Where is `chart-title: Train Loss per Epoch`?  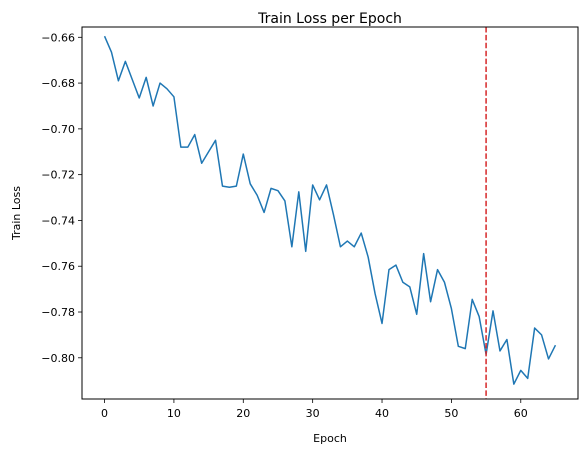
chart-title: Train Loss per Epoch is located at coordinates (329, 19).